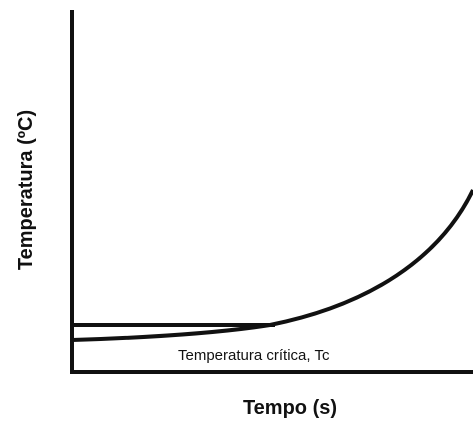 Image resolution: width=473 pixels, height=421 pixels. What do you see at coordinates (26, 190) in the screenshot?
I see `y-axis-label: Temperatura (ºC)` at bounding box center [26, 190].